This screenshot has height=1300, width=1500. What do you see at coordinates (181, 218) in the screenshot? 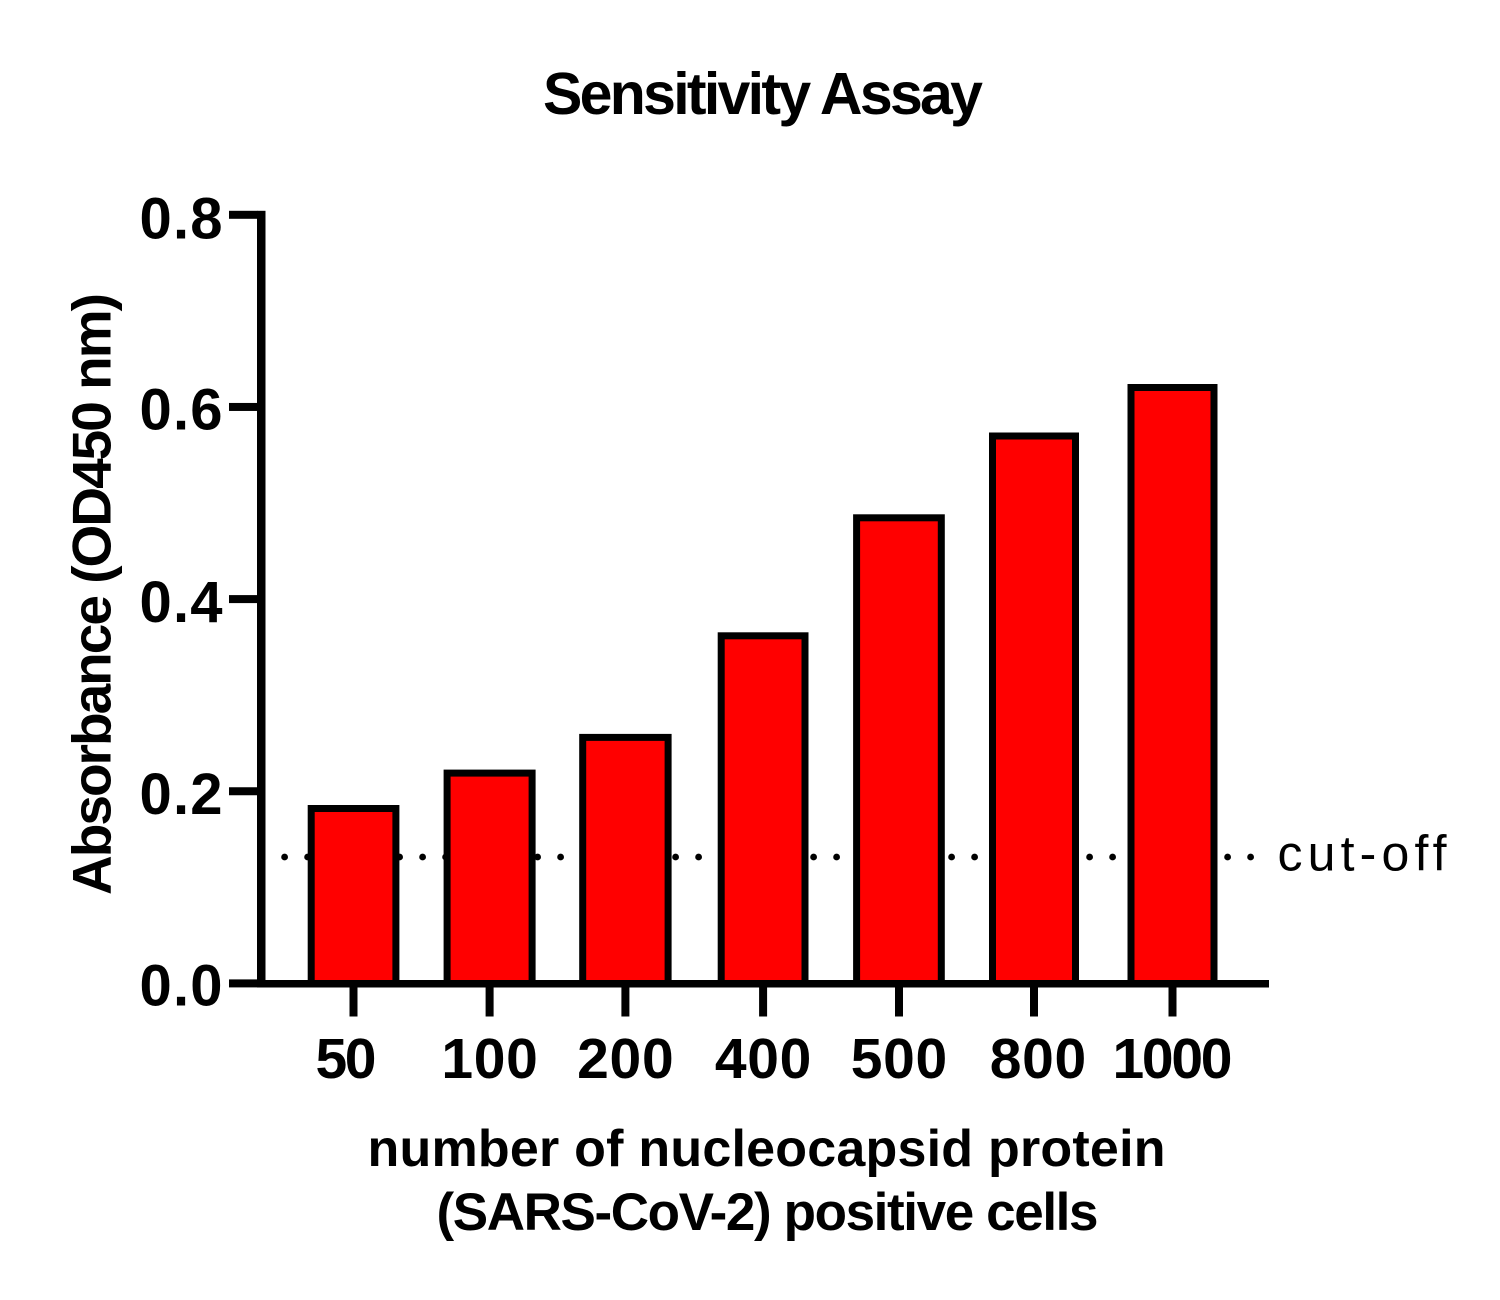
I see `svg-text: 0.8` at bounding box center [181, 218].